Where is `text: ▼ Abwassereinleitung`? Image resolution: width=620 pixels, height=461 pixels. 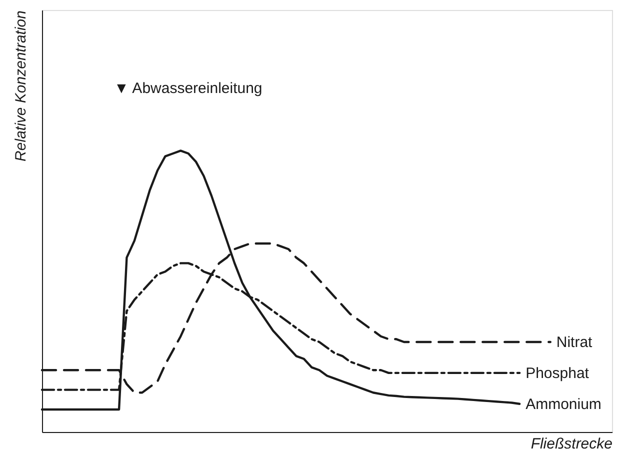 text: ▼ Abwassereinleitung is located at coordinates (188, 88).